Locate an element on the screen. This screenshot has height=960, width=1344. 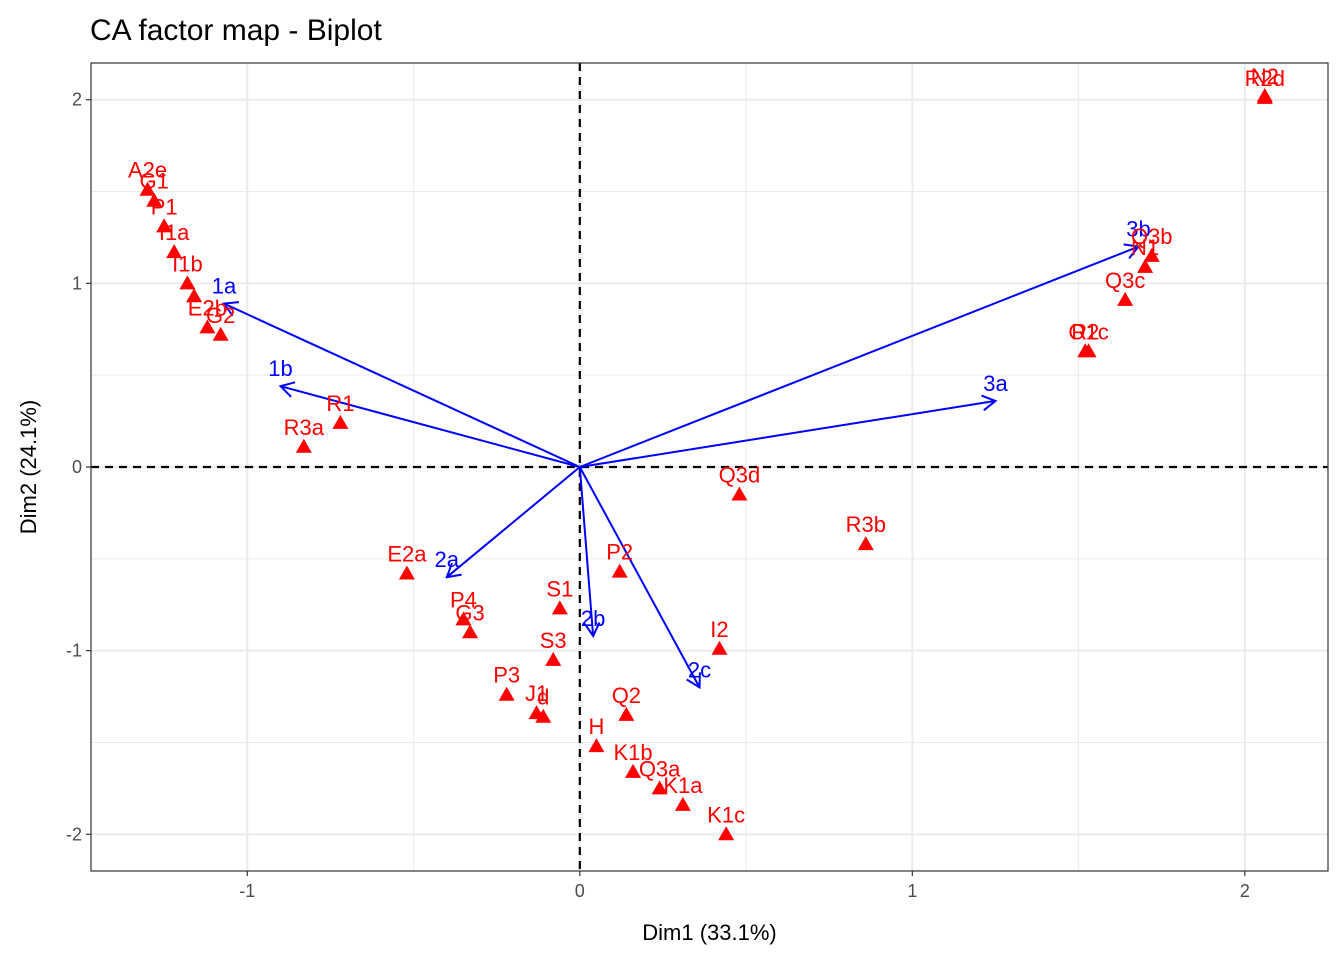
column-arrow: 2b is located at coordinates (591, 552).